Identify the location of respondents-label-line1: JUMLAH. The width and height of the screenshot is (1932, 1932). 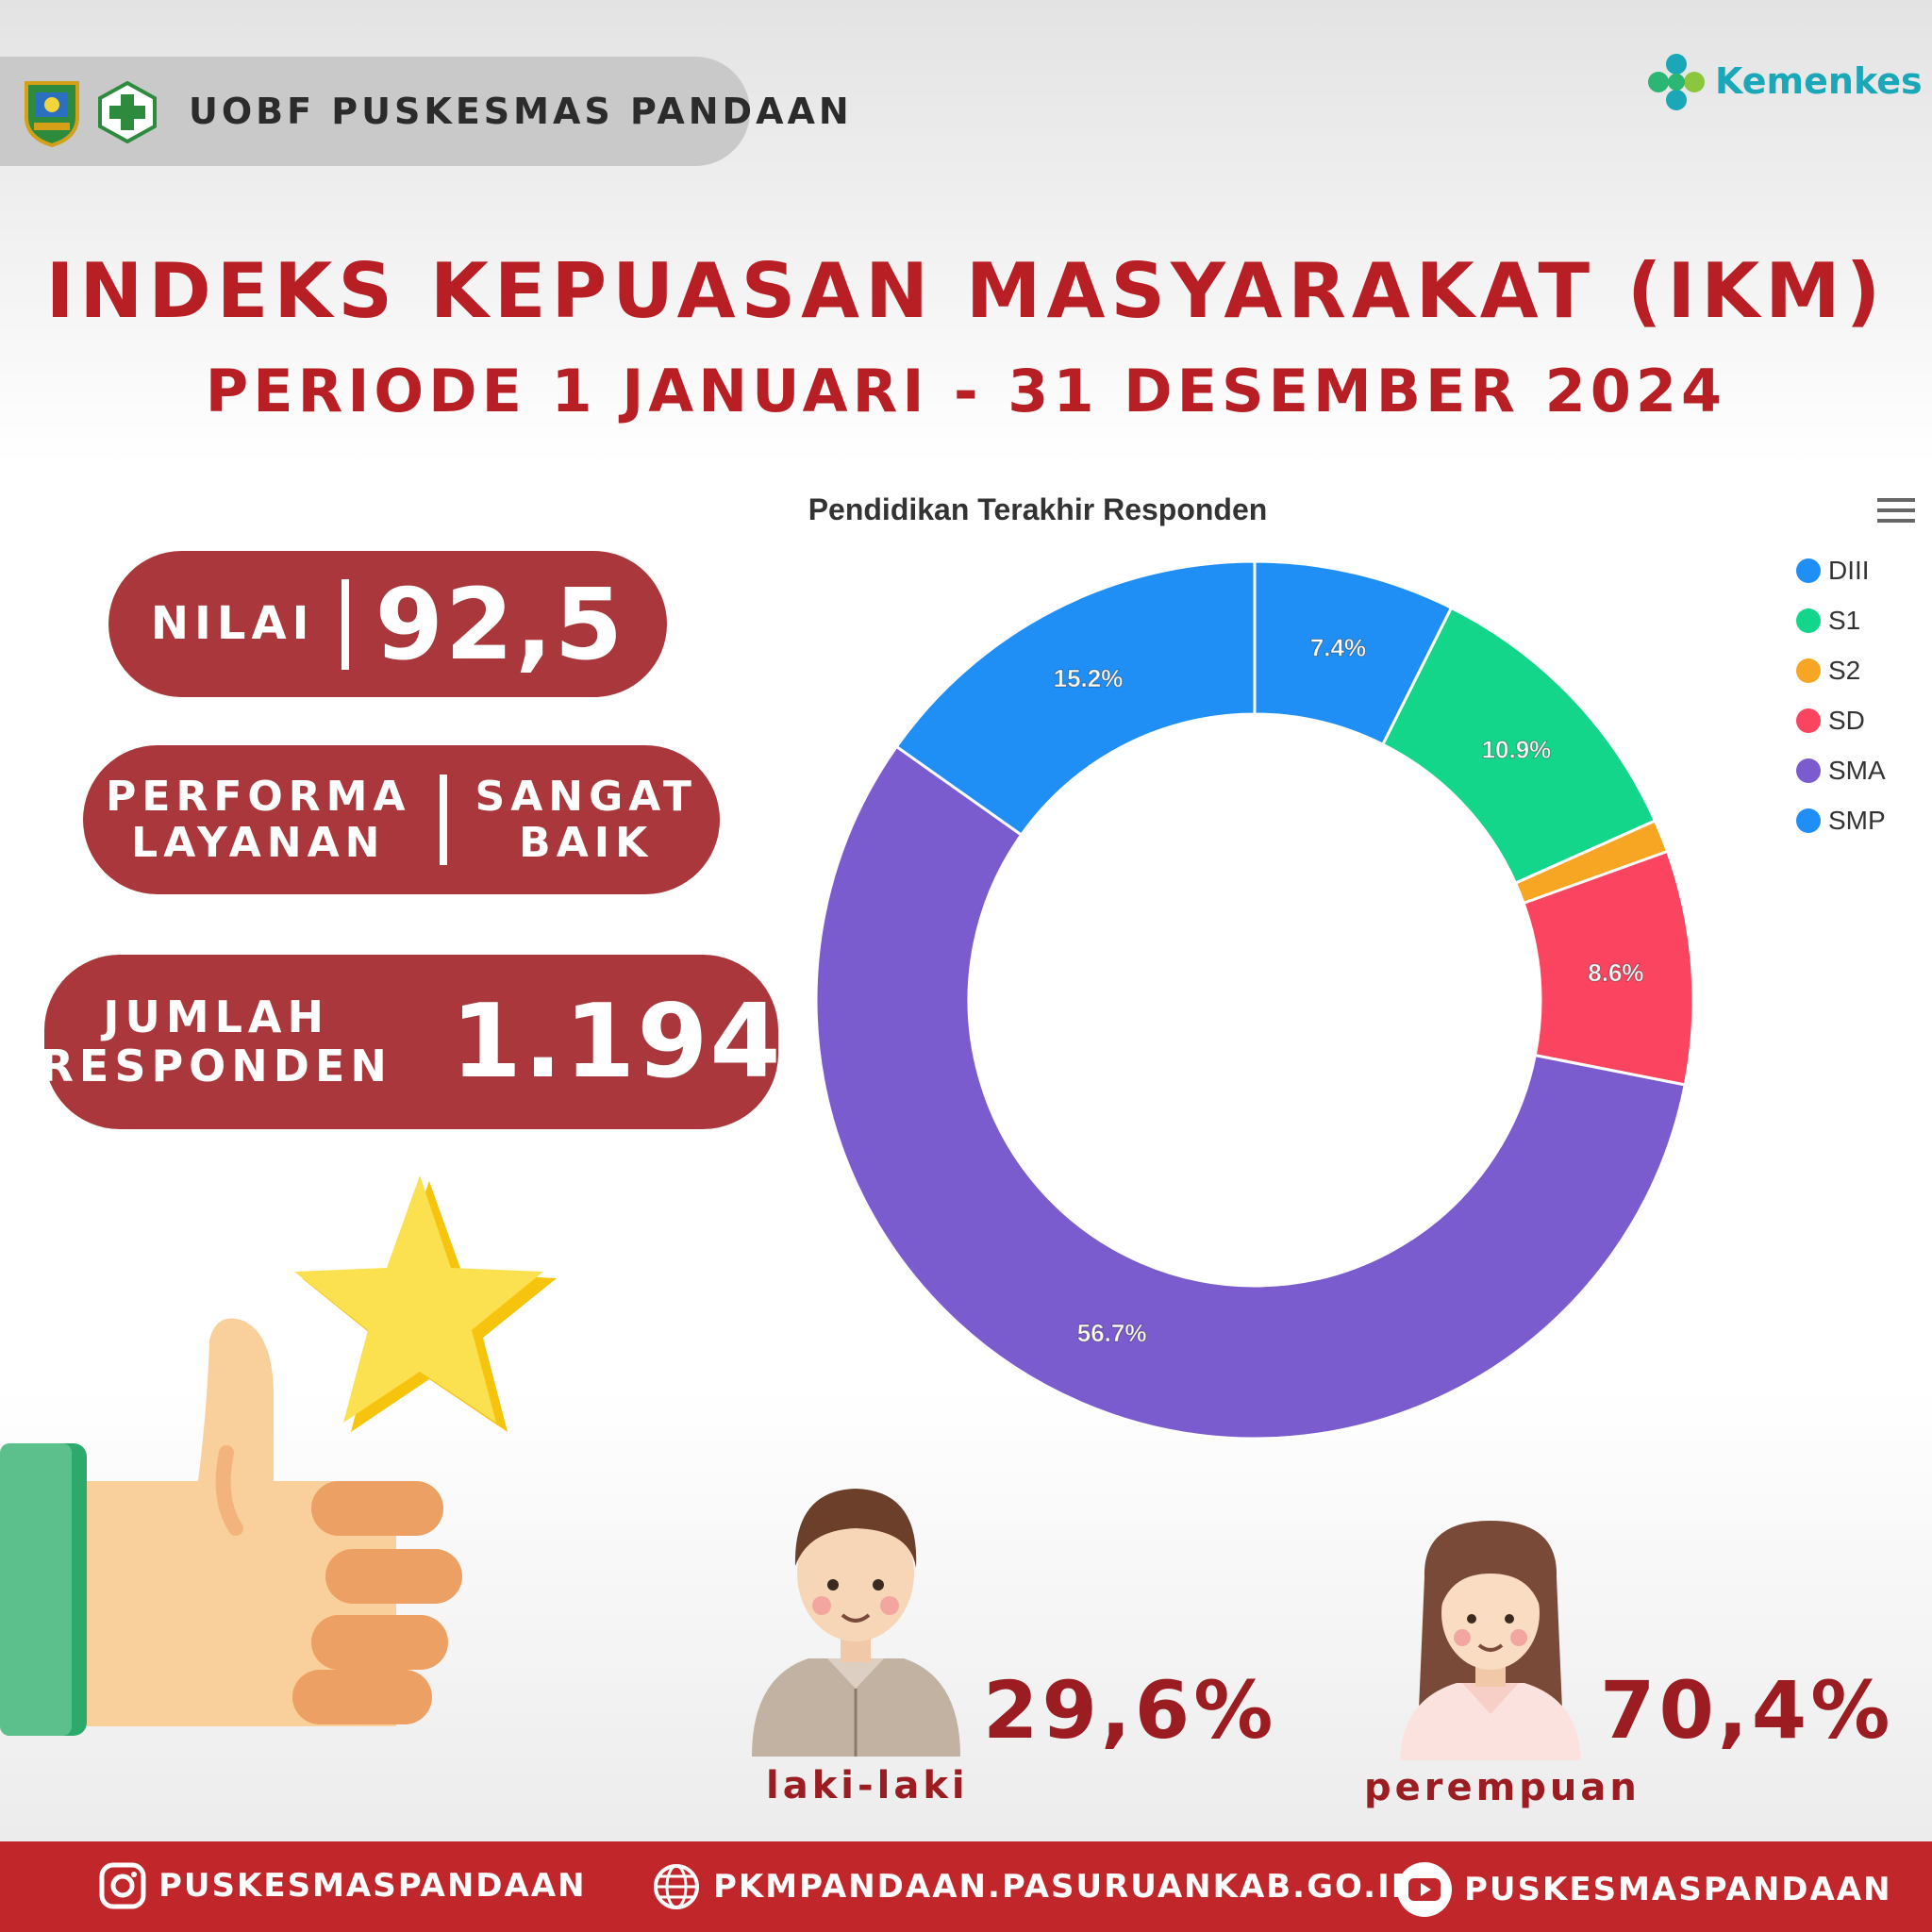
(217, 1016).